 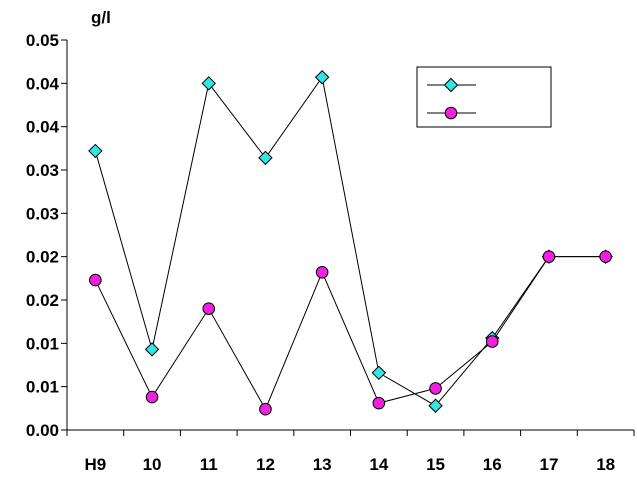 I want to click on x-tick-label: 14, so click(x=378, y=464).